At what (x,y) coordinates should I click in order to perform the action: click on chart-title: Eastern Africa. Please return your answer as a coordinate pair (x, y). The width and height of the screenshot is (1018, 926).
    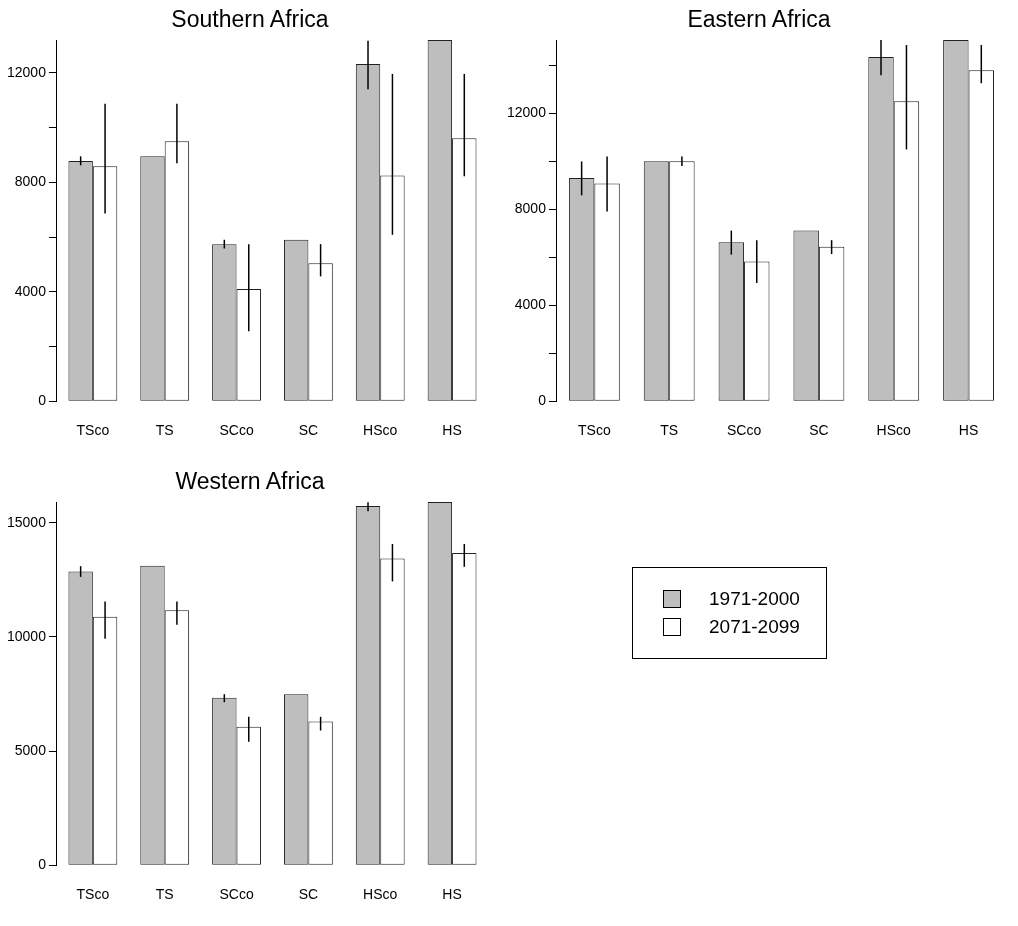
    Looking at the image, I should click on (759, 19).